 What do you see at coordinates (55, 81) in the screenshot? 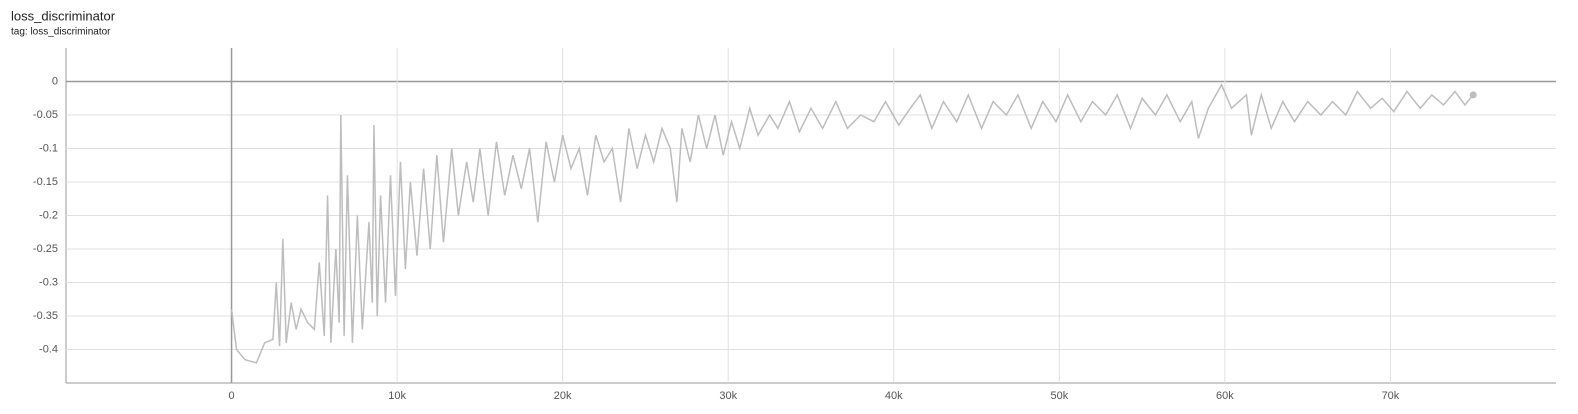
I see `y-tick-label: 0` at bounding box center [55, 81].